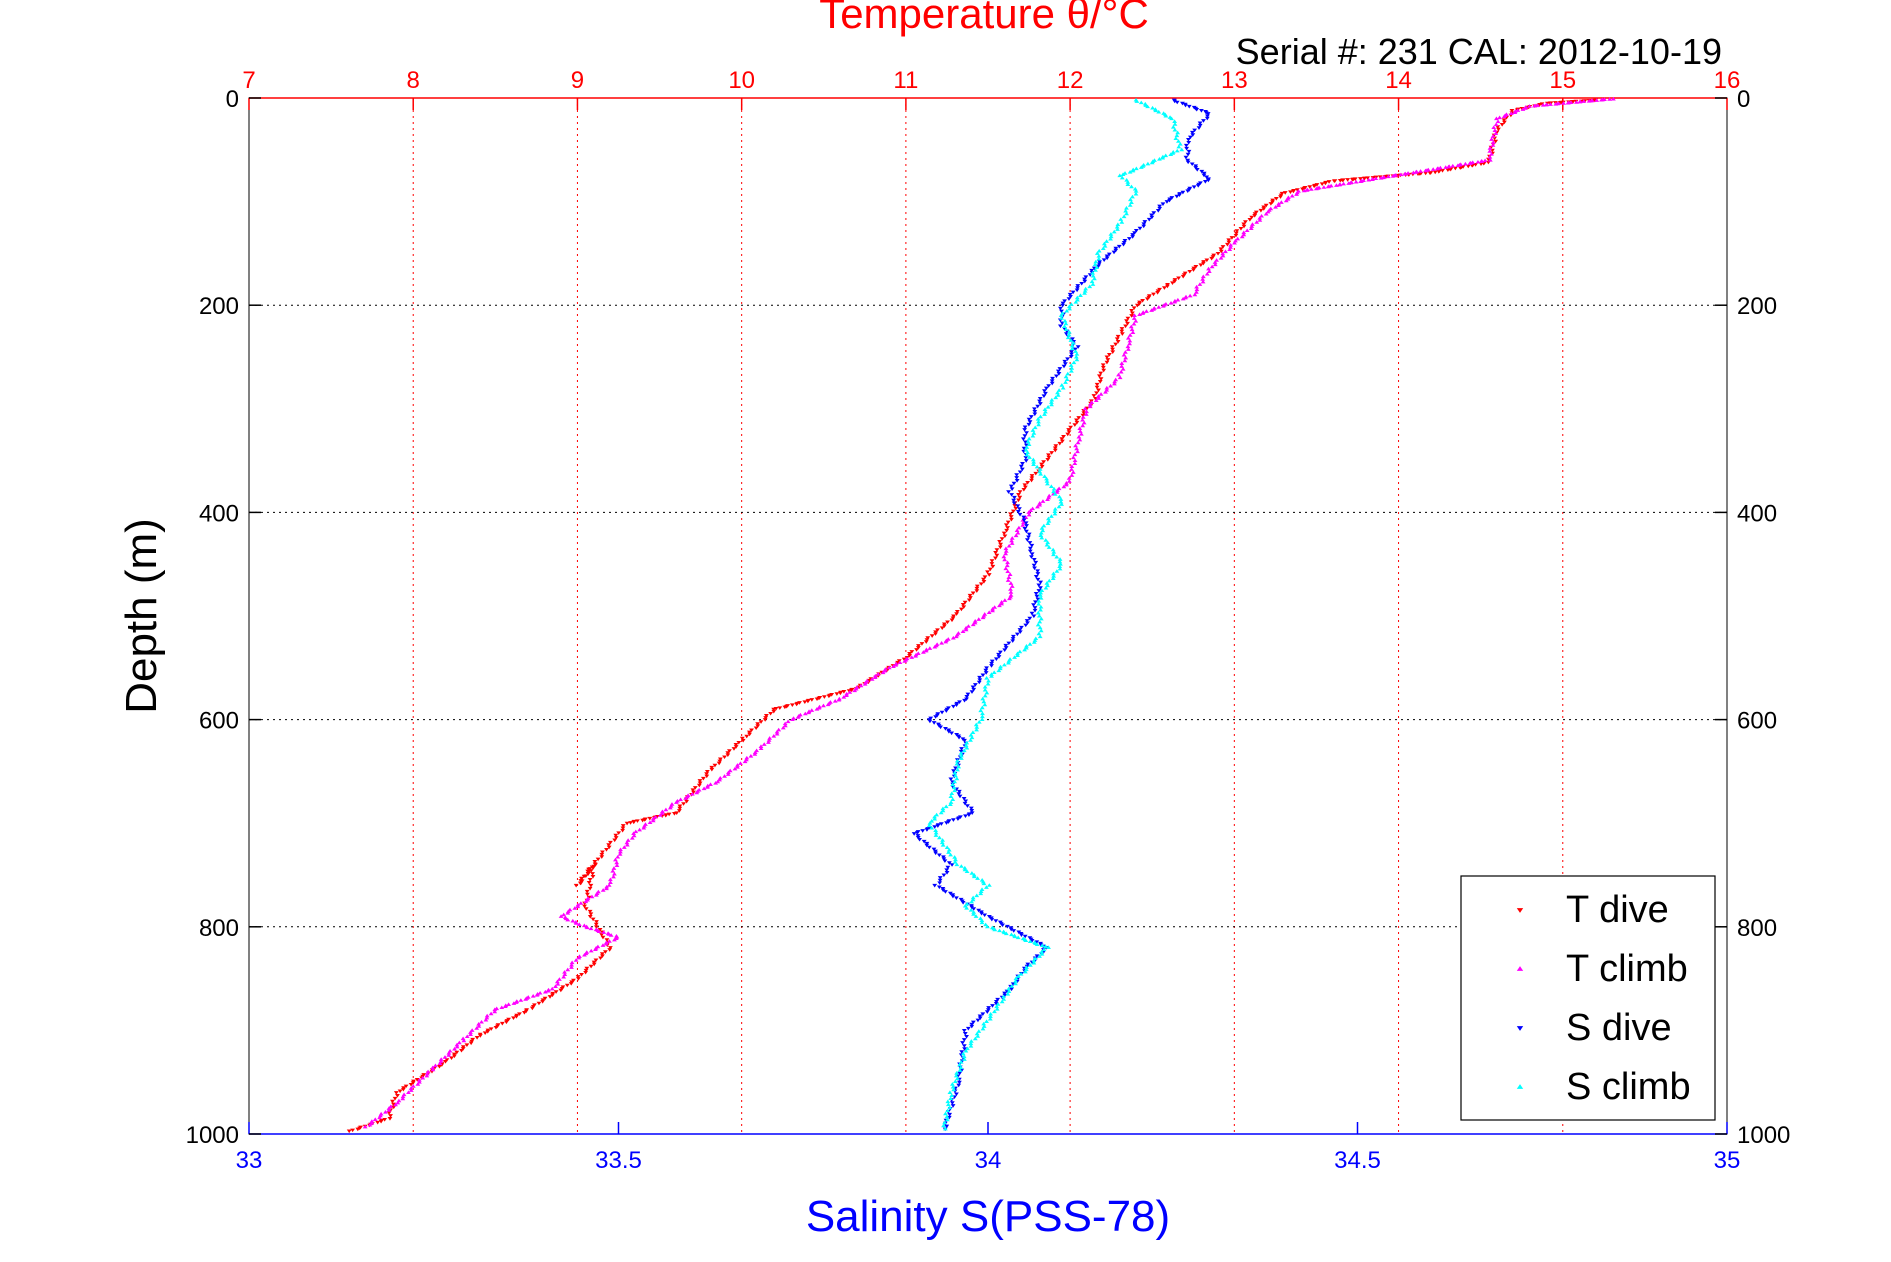 Image resolution: width=1891 pixels, height=1262 pixels. What do you see at coordinates (1070, 80) in the screenshot?
I see `temperature-tick-label: 12` at bounding box center [1070, 80].